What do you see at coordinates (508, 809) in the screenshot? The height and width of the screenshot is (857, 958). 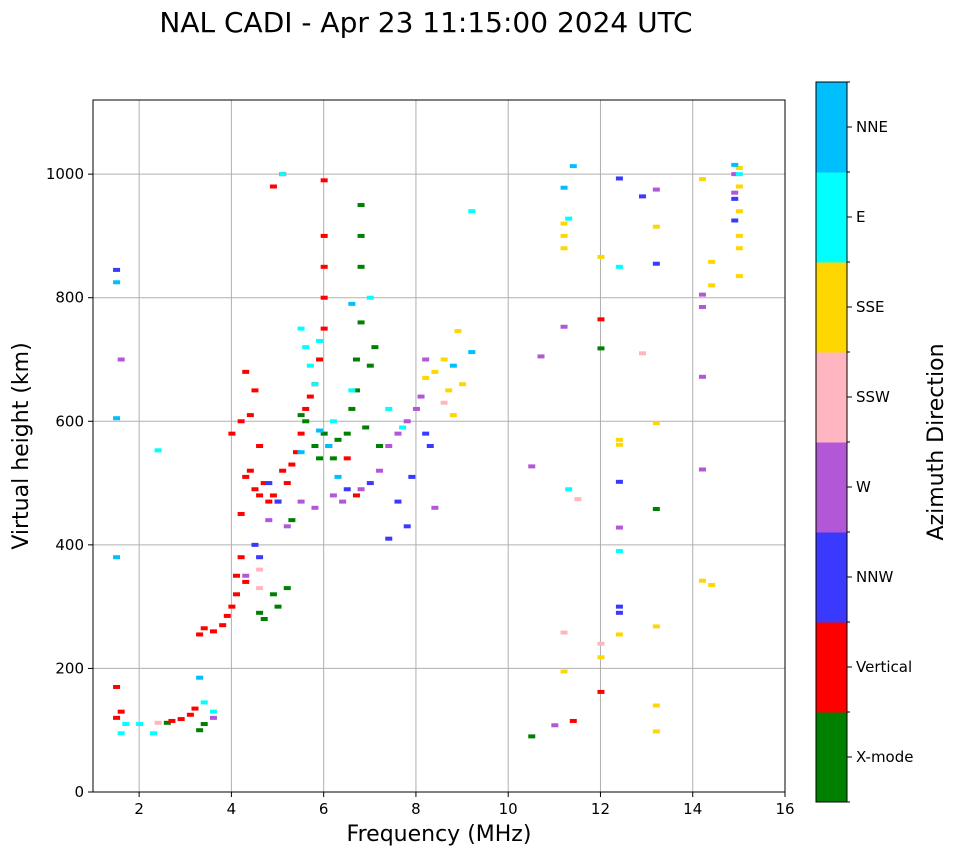 I see `x-tick-label: 10` at bounding box center [508, 809].